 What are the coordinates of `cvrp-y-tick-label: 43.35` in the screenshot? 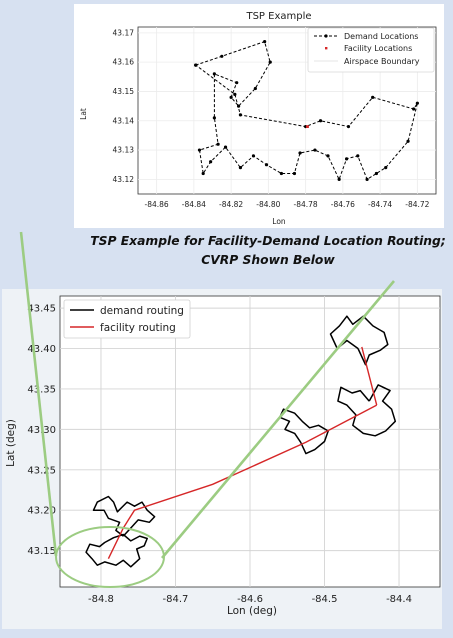 It's located at (41, 389).